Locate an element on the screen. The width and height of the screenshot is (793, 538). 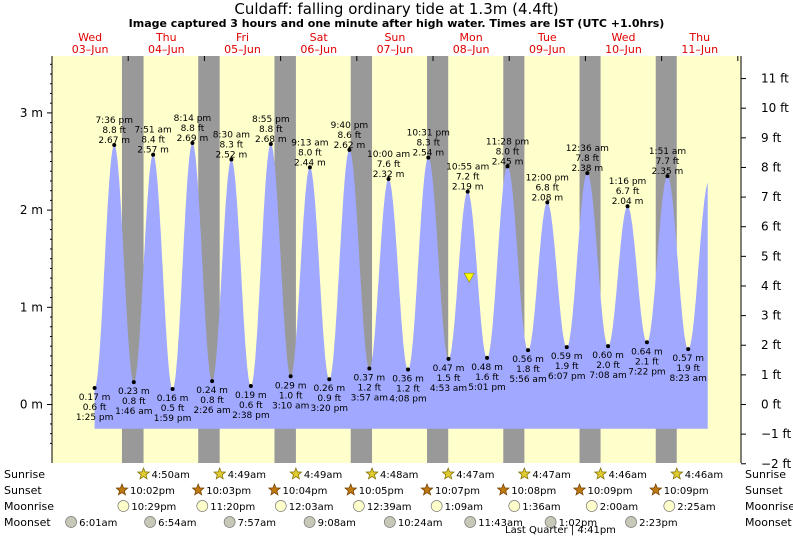
tide-label-line: 0.23 m is located at coordinates (134, 392).